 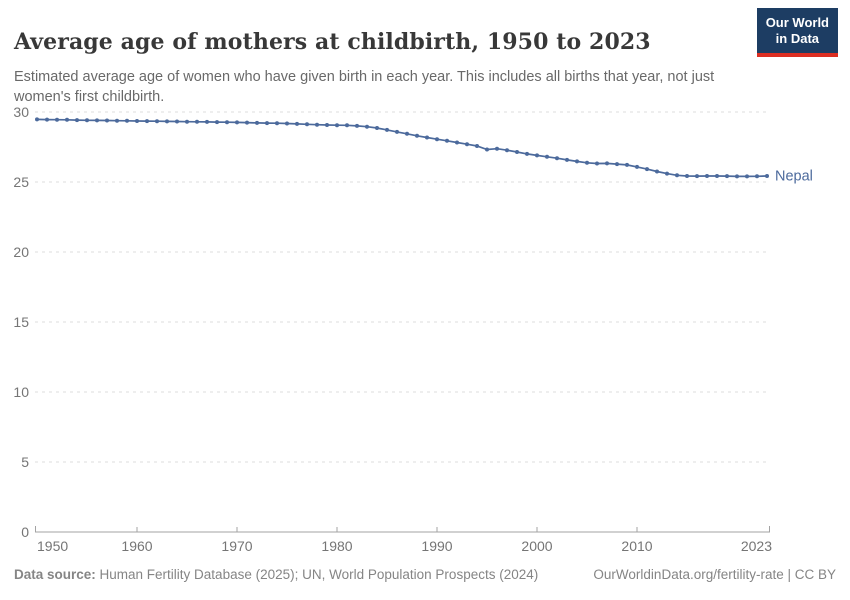 I want to click on data-point-1971, so click(x=247, y=122).